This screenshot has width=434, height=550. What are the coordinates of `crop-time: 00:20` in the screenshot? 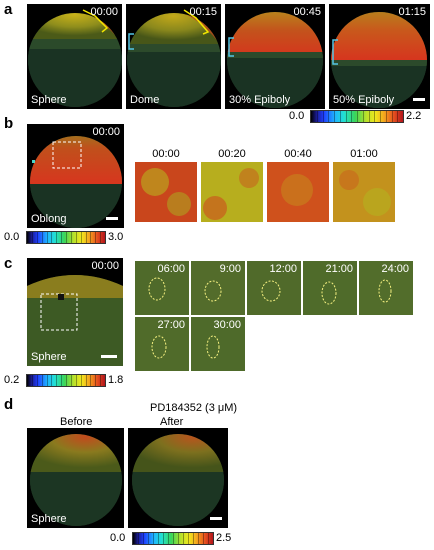 It's located at (232, 154).